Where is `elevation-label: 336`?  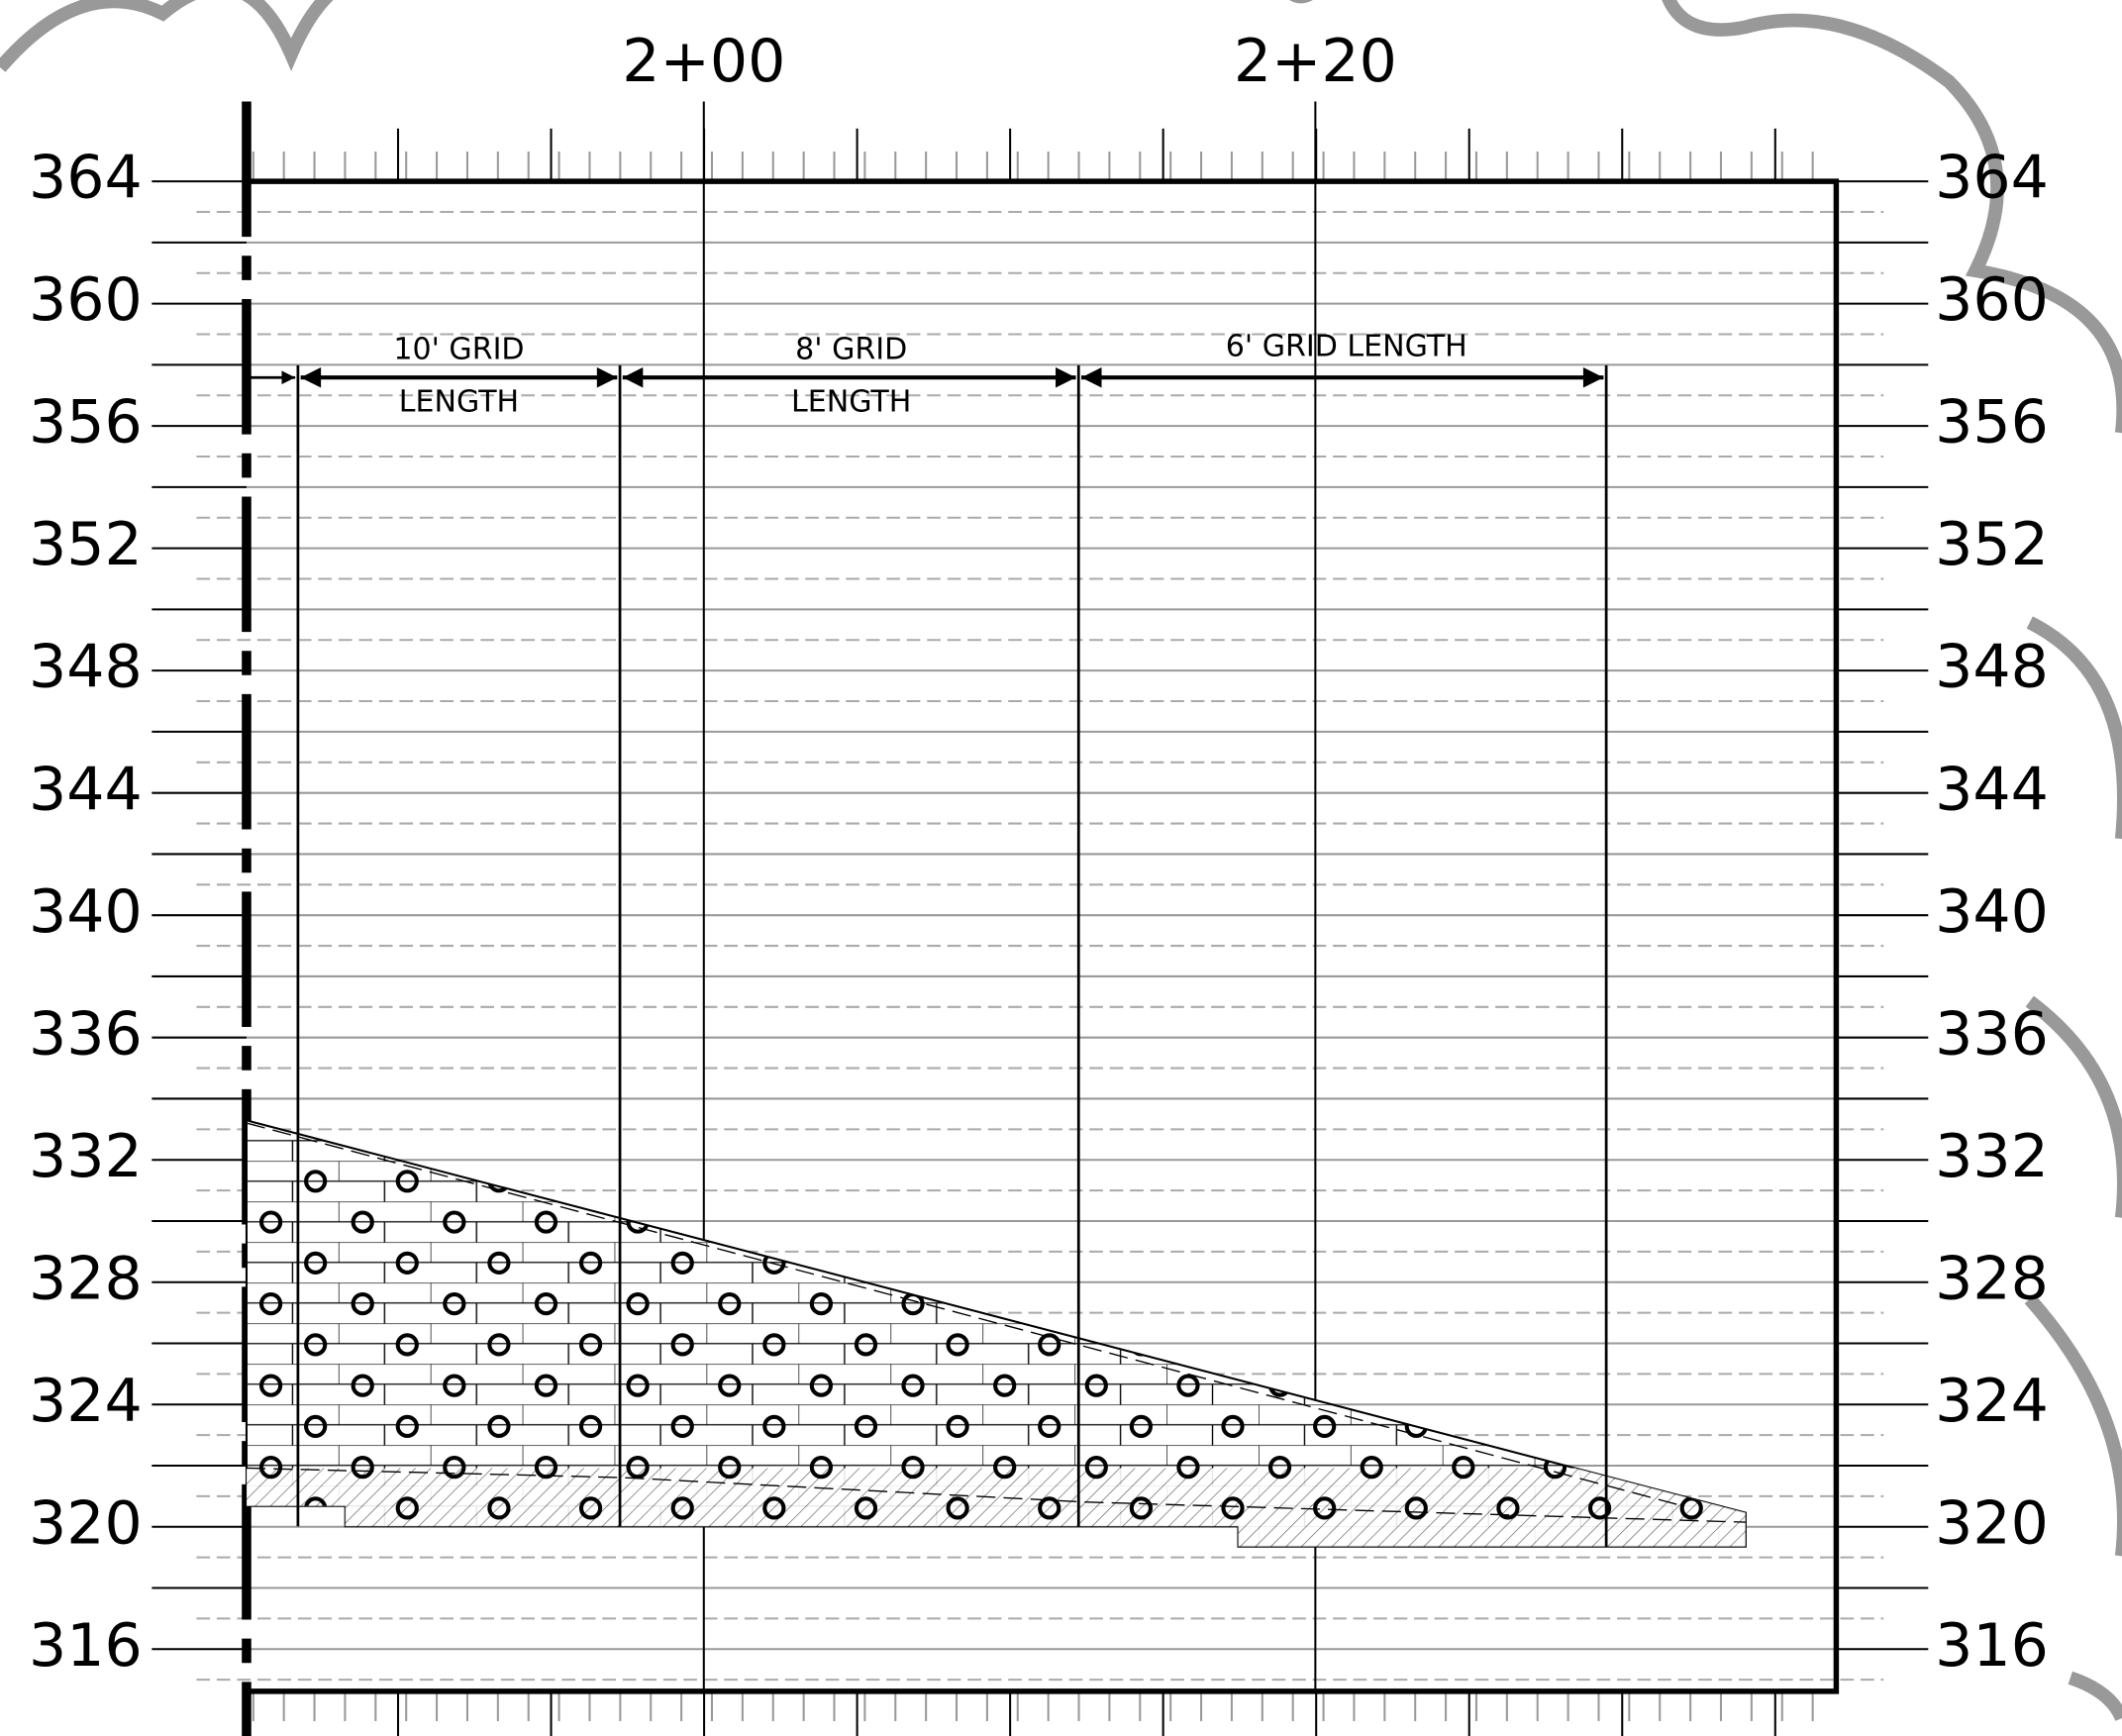
elevation-label: 336 is located at coordinates (86, 1034).